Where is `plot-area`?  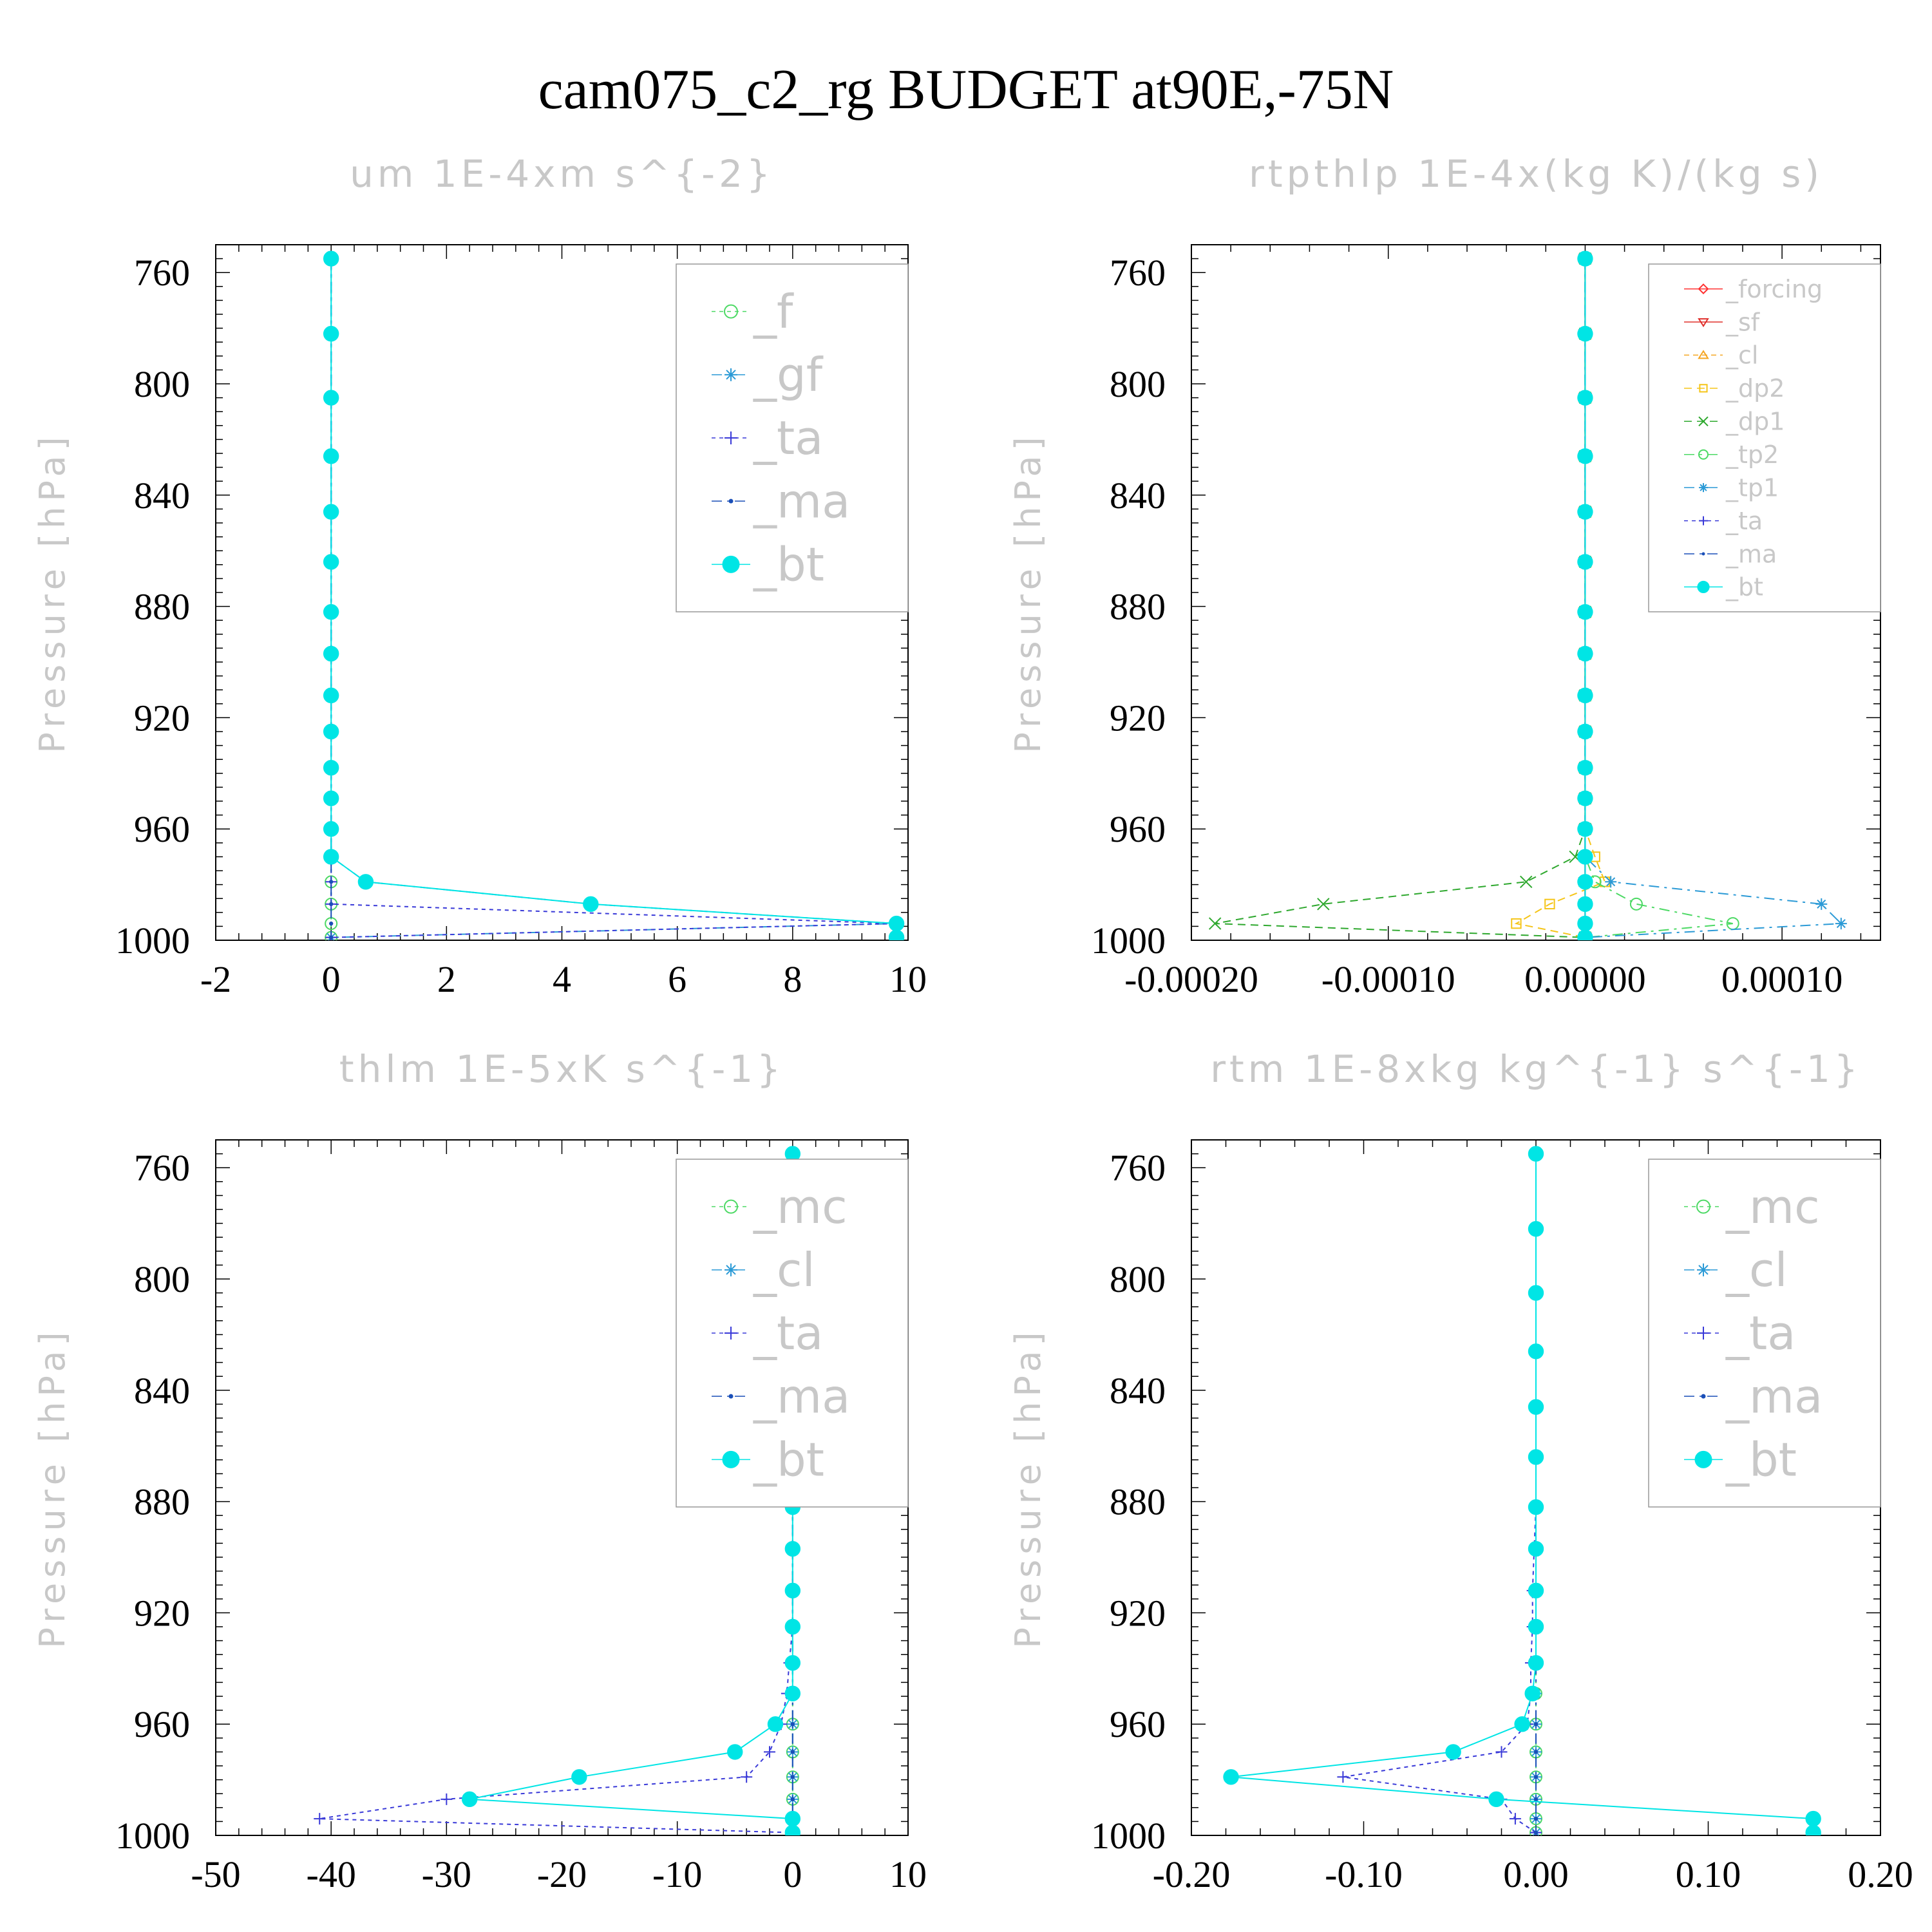
plot-area is located at coordinates (1527, 595).